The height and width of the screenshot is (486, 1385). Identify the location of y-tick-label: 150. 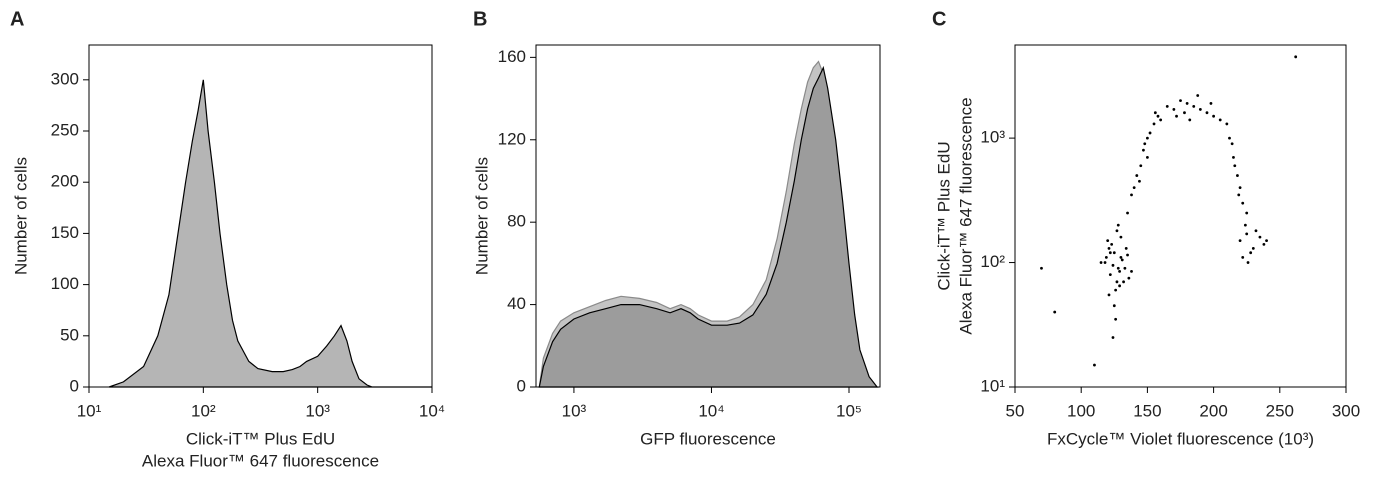
(65, 232).